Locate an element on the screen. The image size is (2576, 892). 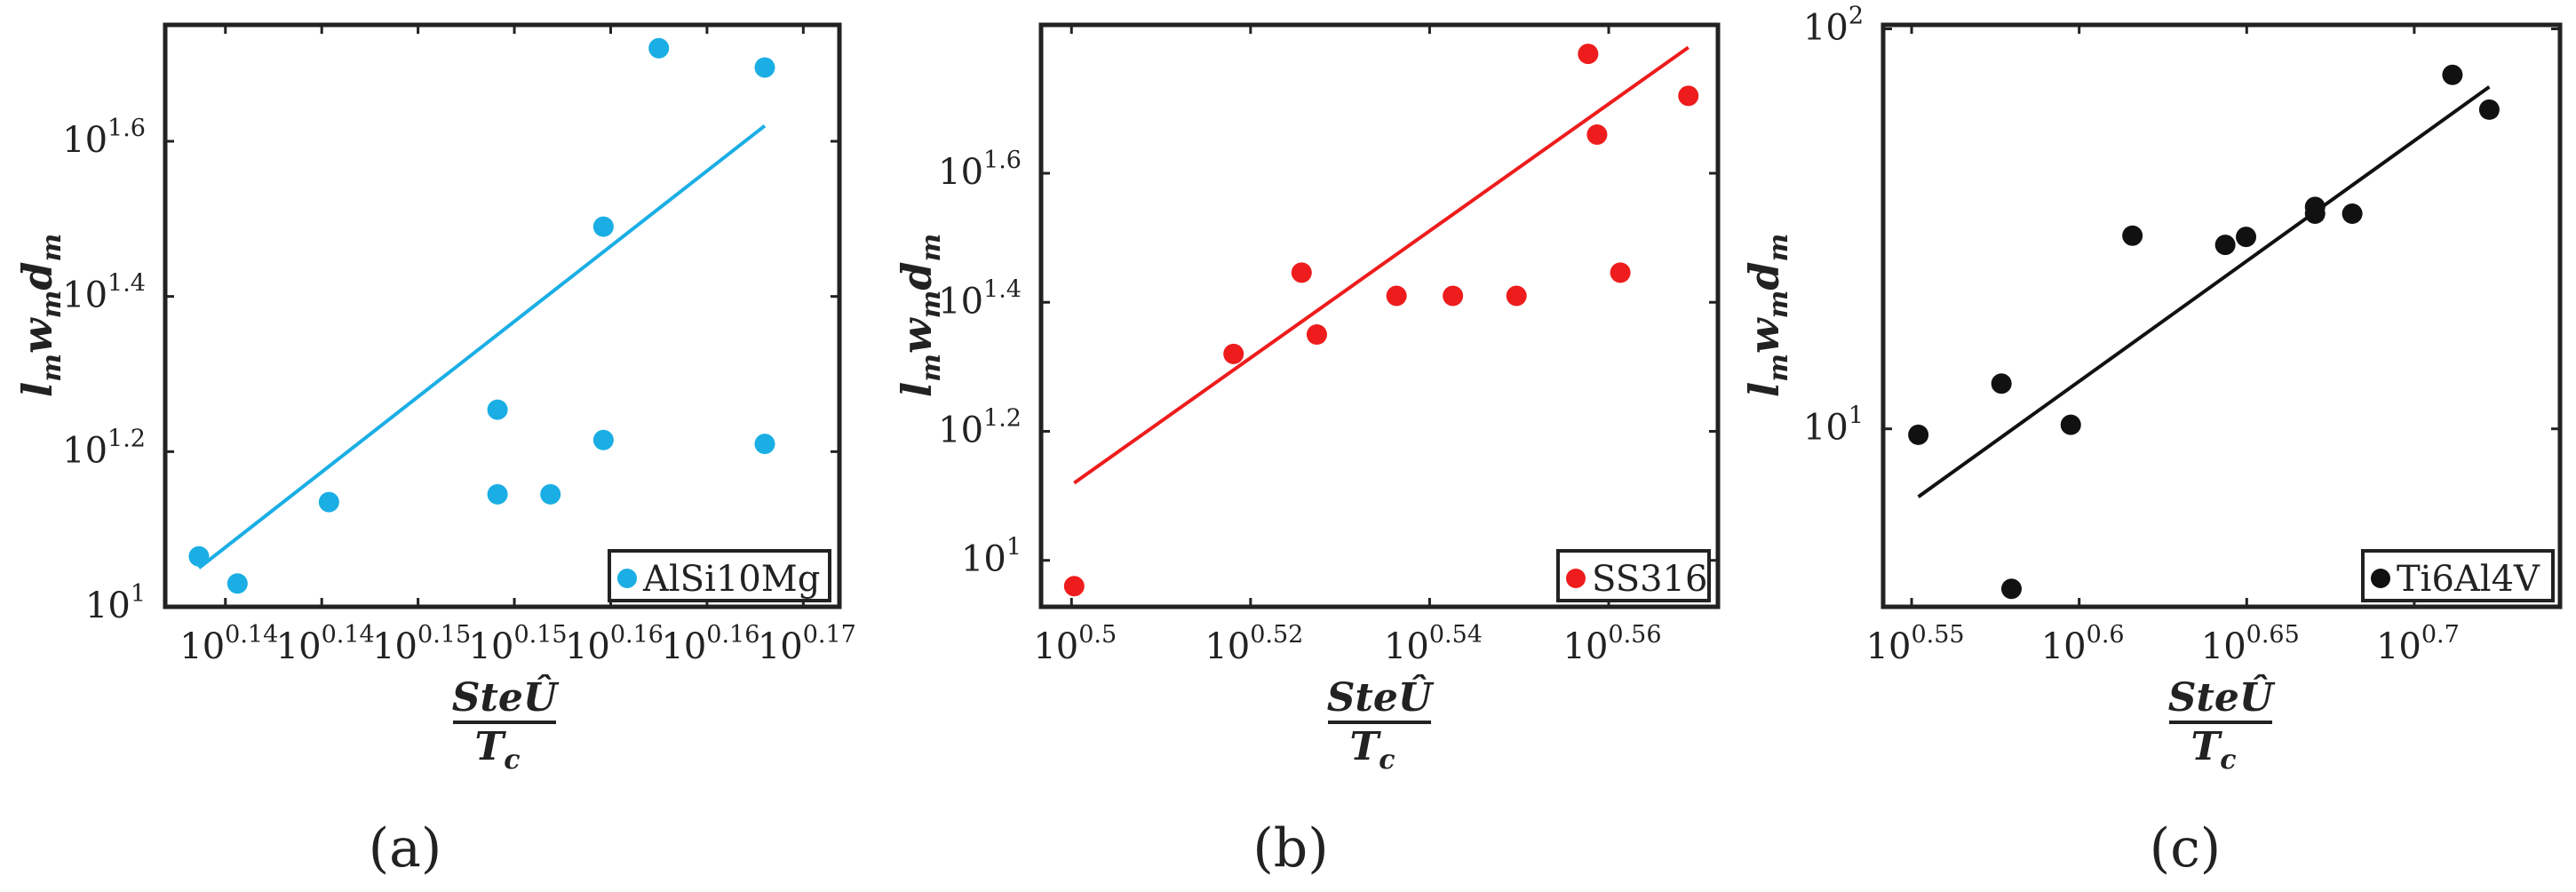
panel-label: (c) is located at coordinates (2185, 848).